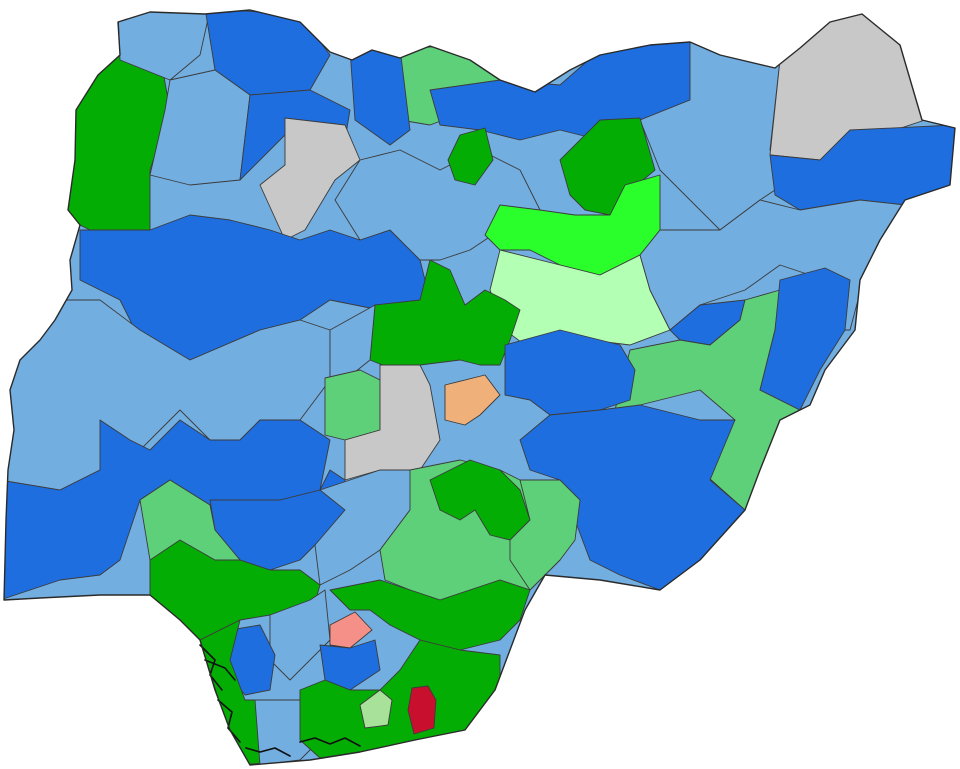 The width and height of the screenshot is (960, 769). What do you see at coordinates (280, 700) in the screenshot?
I see `delta-creeks` at bounding box center [280, 700].